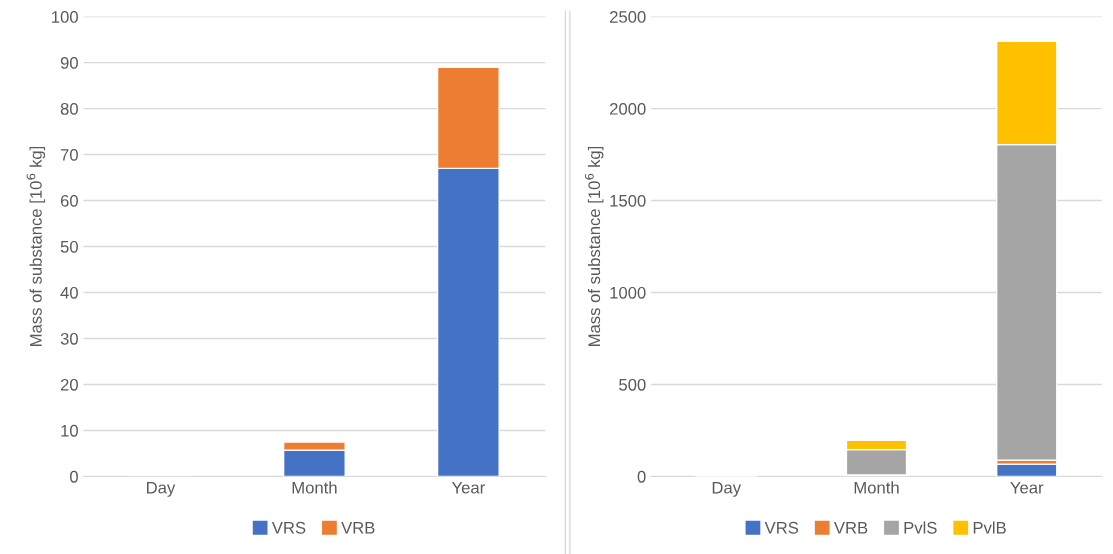  What do you see at coordinates (69, 108) in the screenshot?
I see `y-tick-label: 80` at bounding box center [69, 108].